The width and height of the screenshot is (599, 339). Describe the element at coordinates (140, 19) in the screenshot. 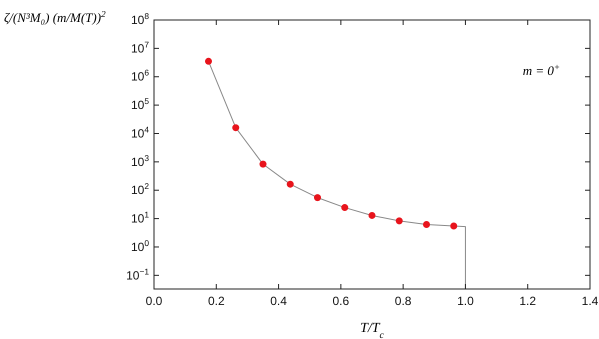

I see `y-tick-label: 10$^{8}$` at that location.